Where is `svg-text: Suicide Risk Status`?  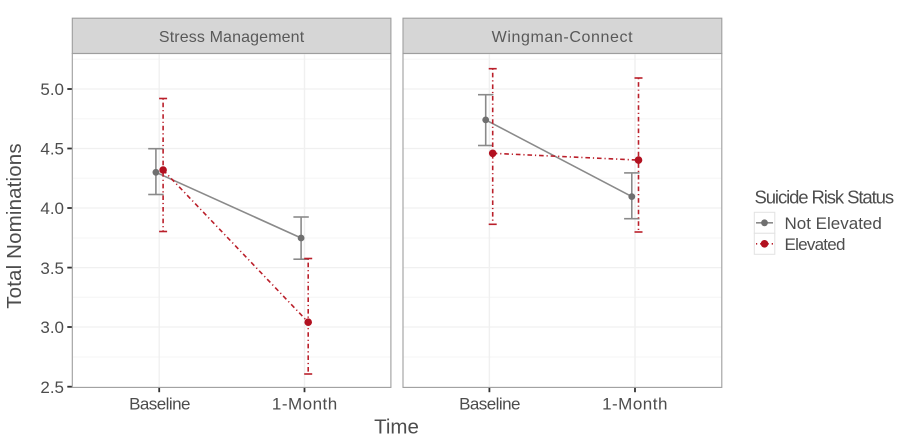
svg-text: Suicide Risk Status is located at coordinates (824, 197).